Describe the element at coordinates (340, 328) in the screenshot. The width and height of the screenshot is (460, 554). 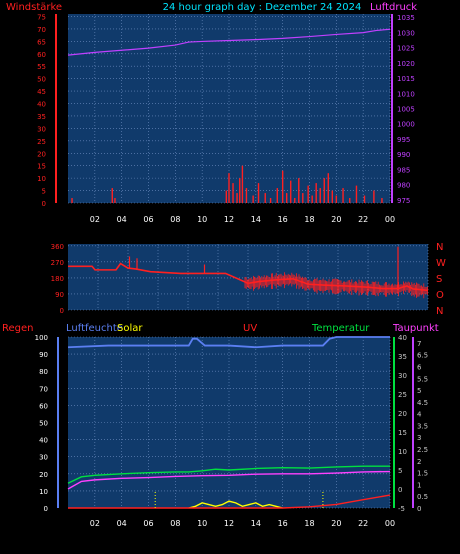
I see `legend-temperatur: Temperatur` at that location.